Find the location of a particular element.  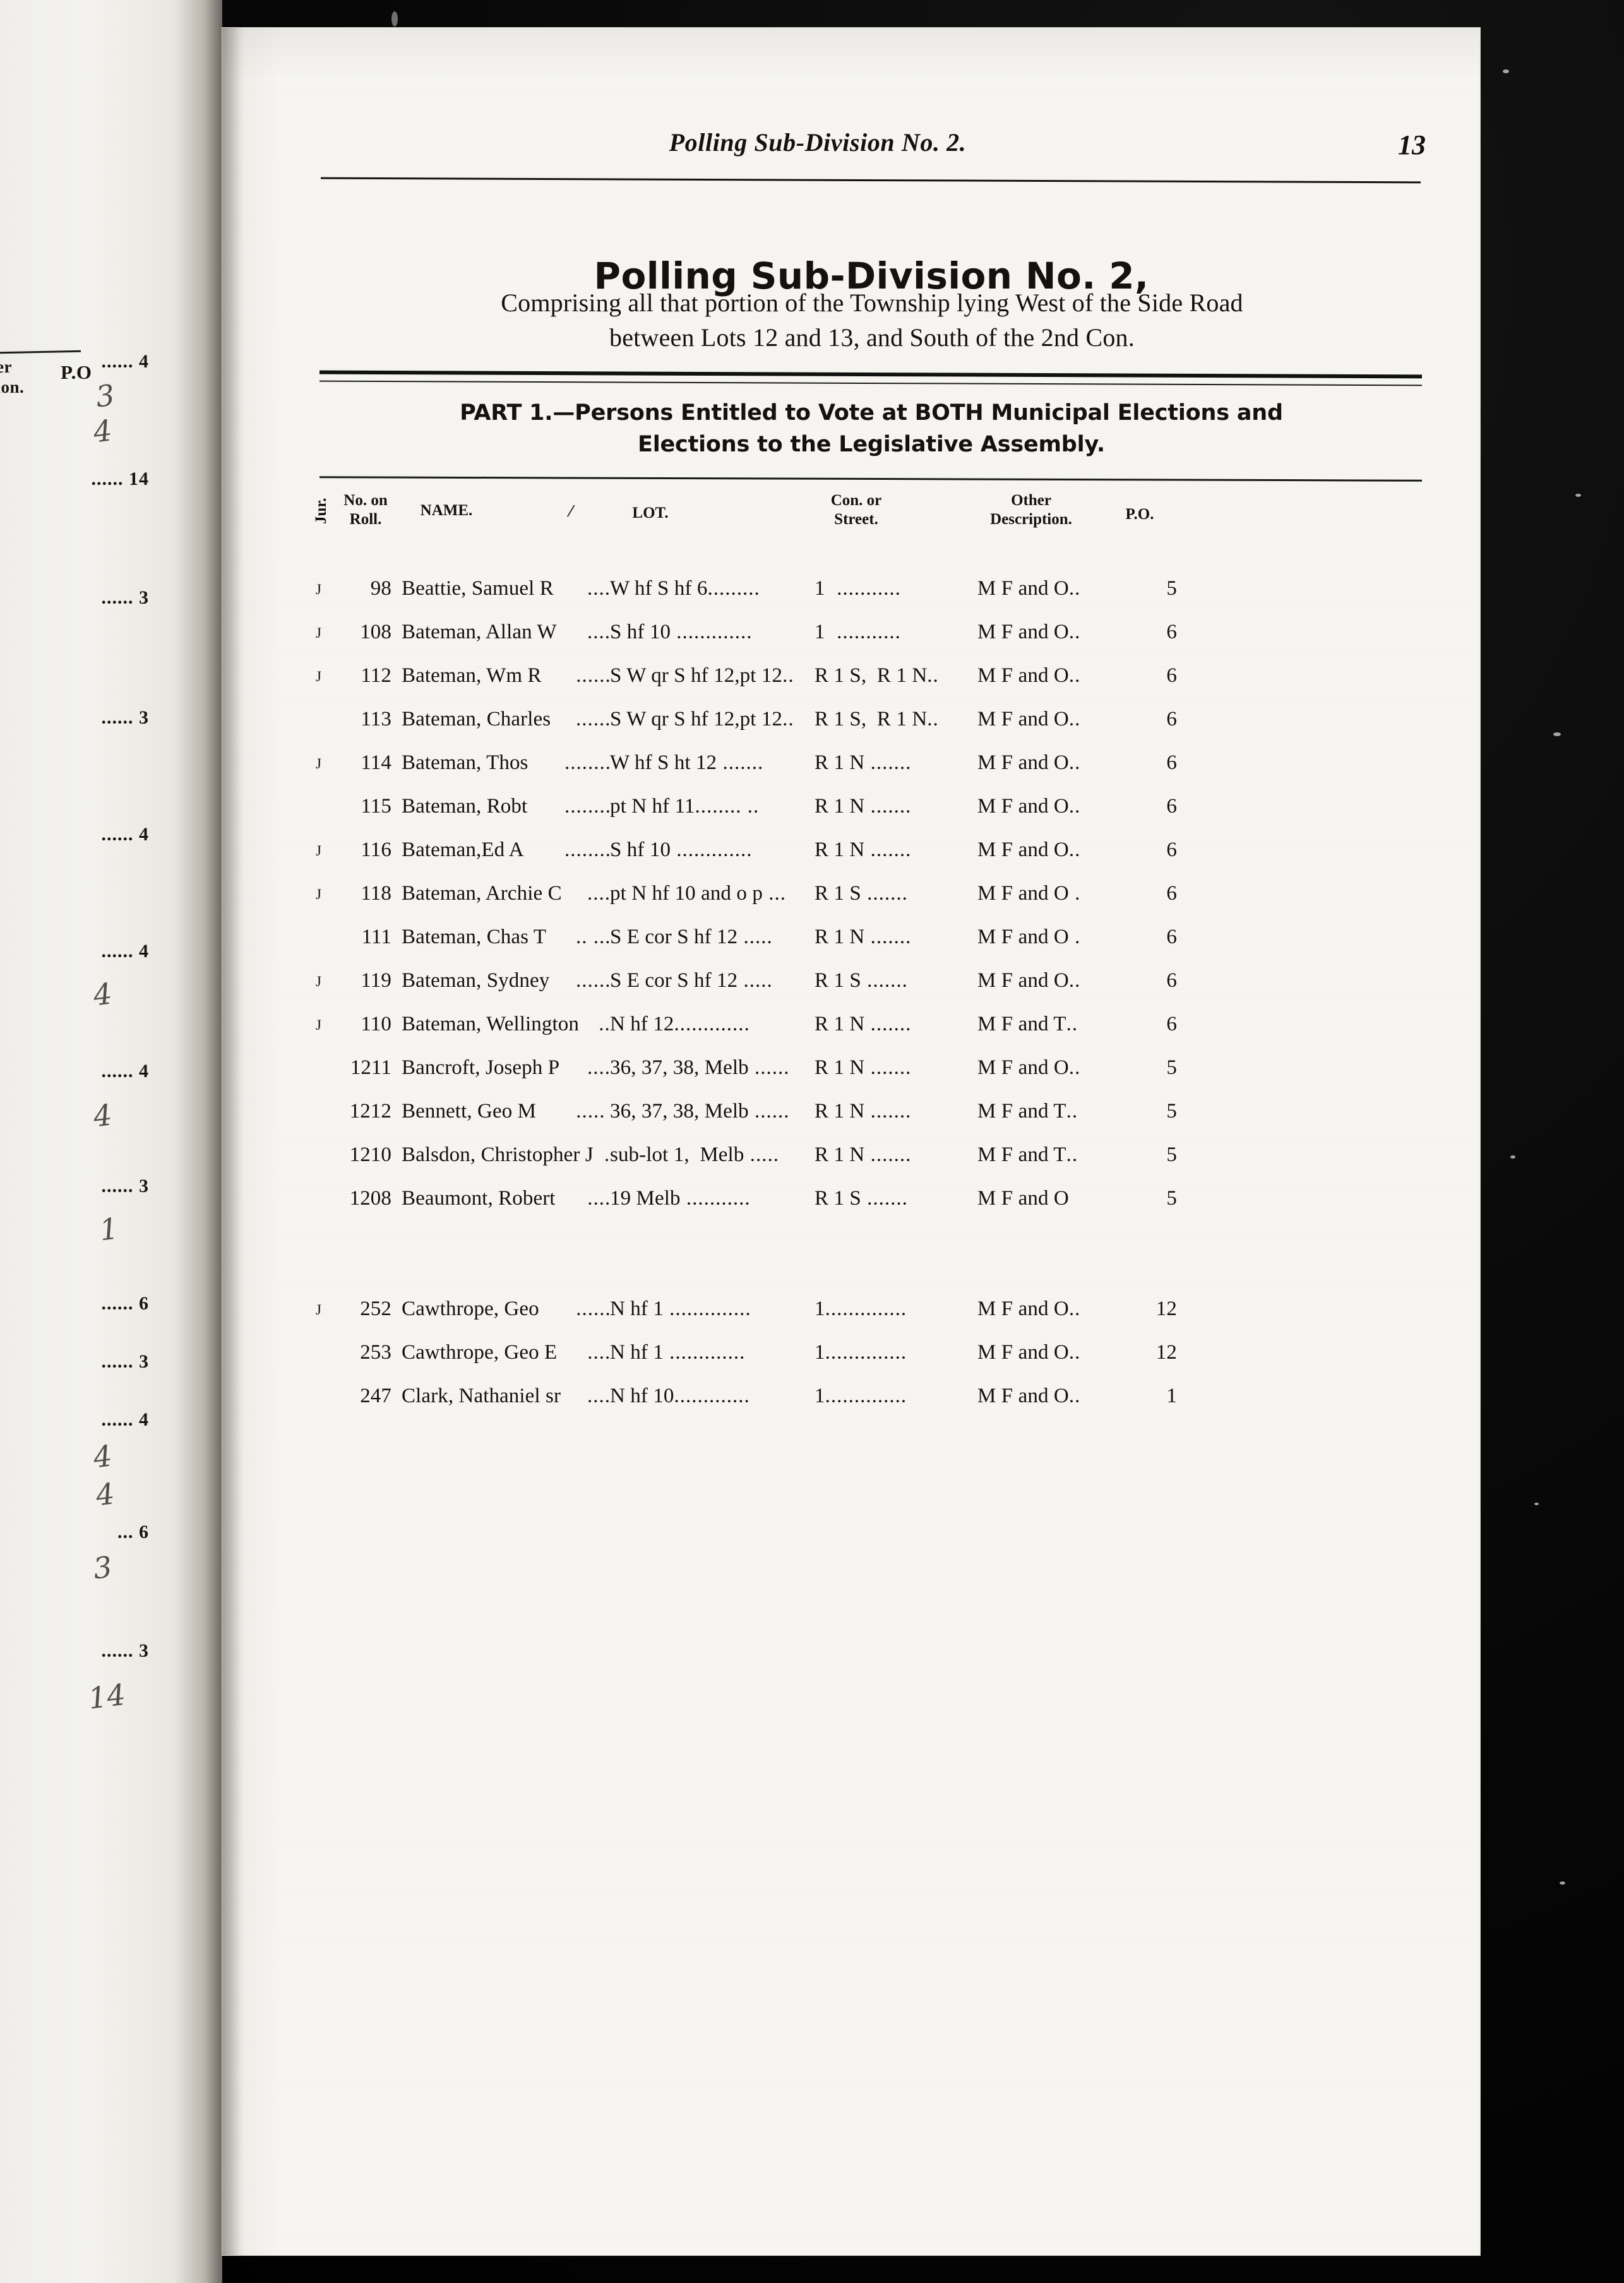

voter-cell-con-text: R 1 S is located at coordinates (838, 980).